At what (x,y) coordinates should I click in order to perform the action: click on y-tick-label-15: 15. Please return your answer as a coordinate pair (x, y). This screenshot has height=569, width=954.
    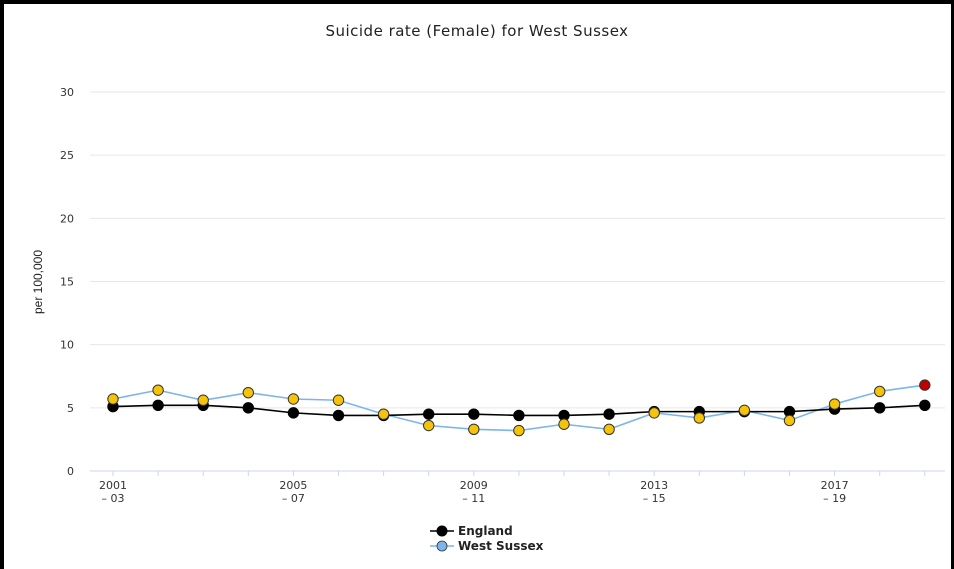
    Looking at the image, I should click on (67, 282).